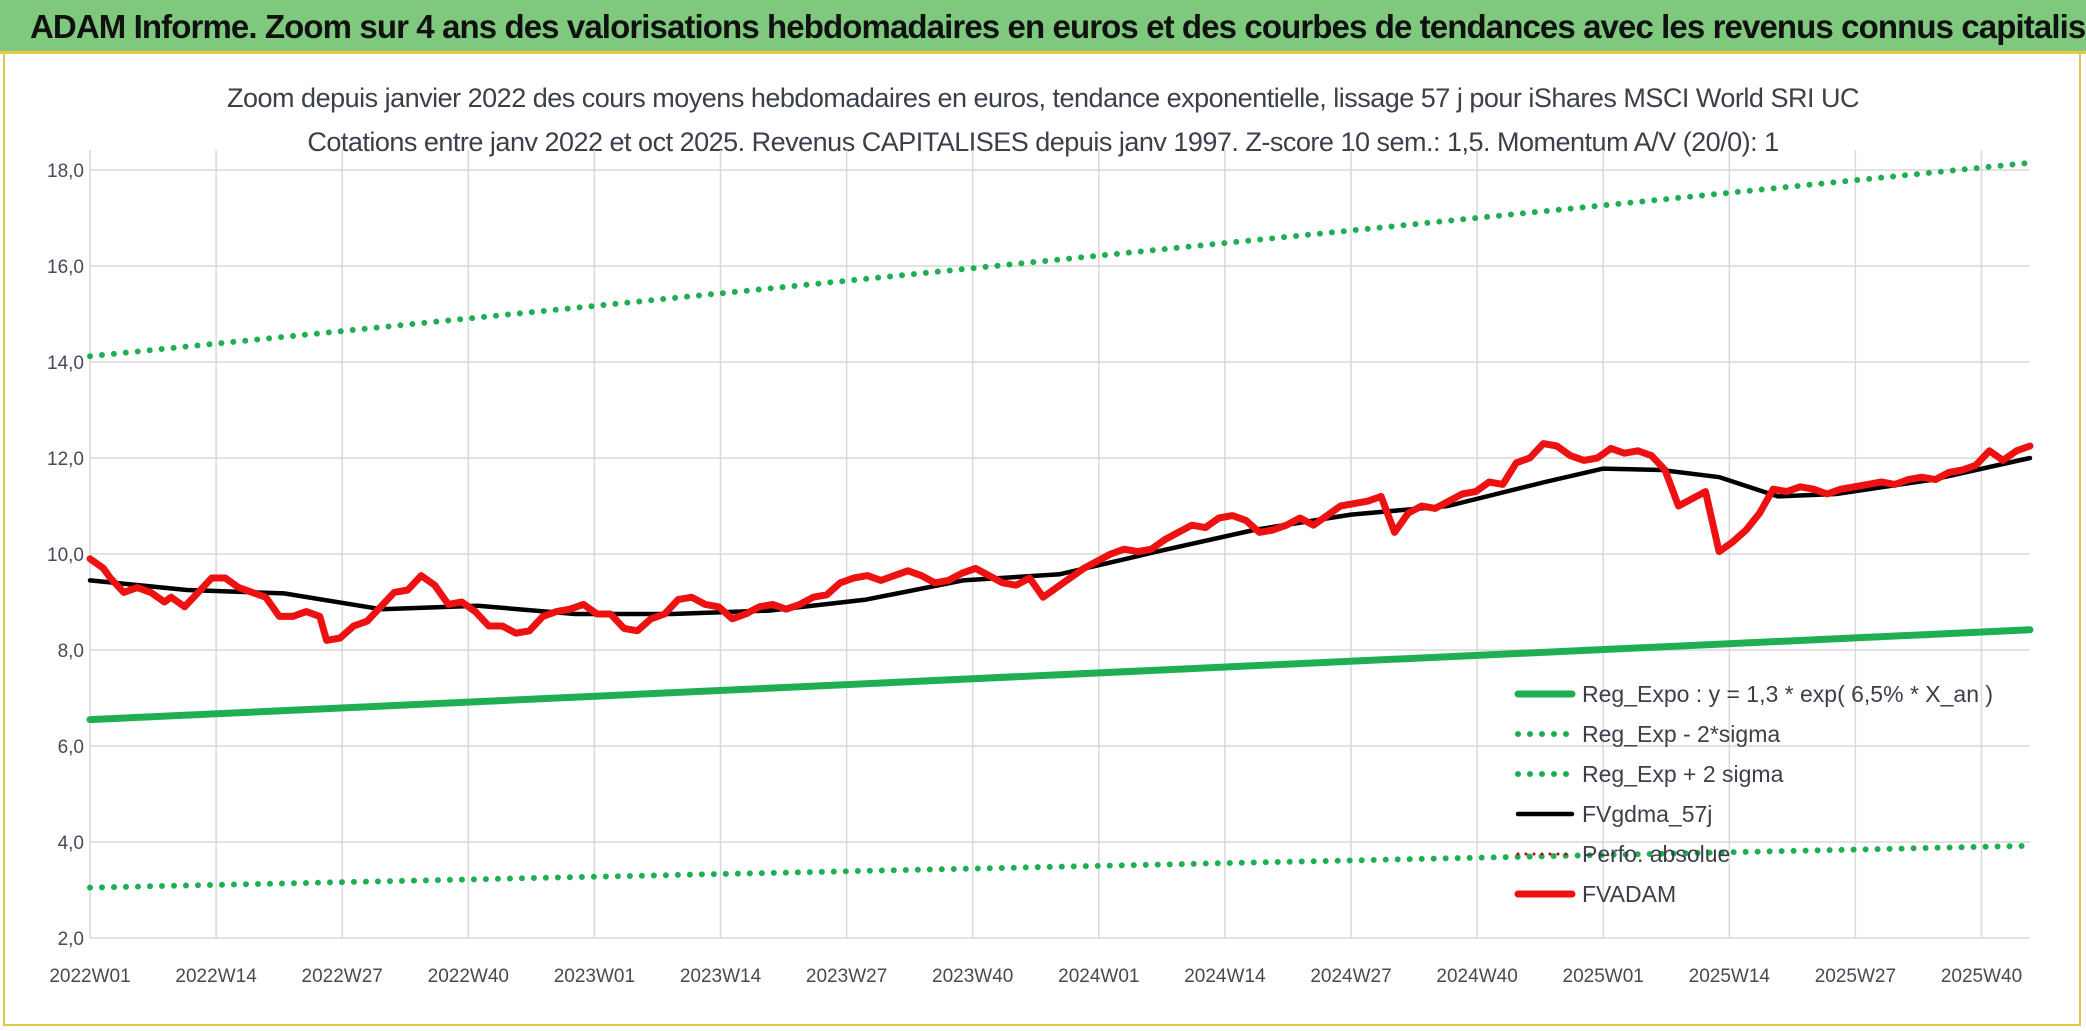 The height and width of the screenshot is (1031, 2086). What do you see at coordinates (65, 363) in the screenshot?
I see `y-tick-label: 14,0` at bounding box center [65, 363].